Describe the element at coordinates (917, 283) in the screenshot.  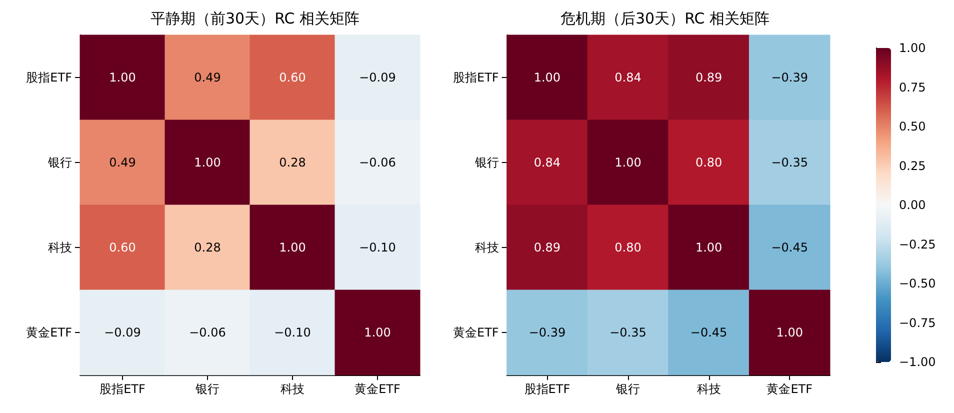
I see `color-bar-label: −0.50` at that location.